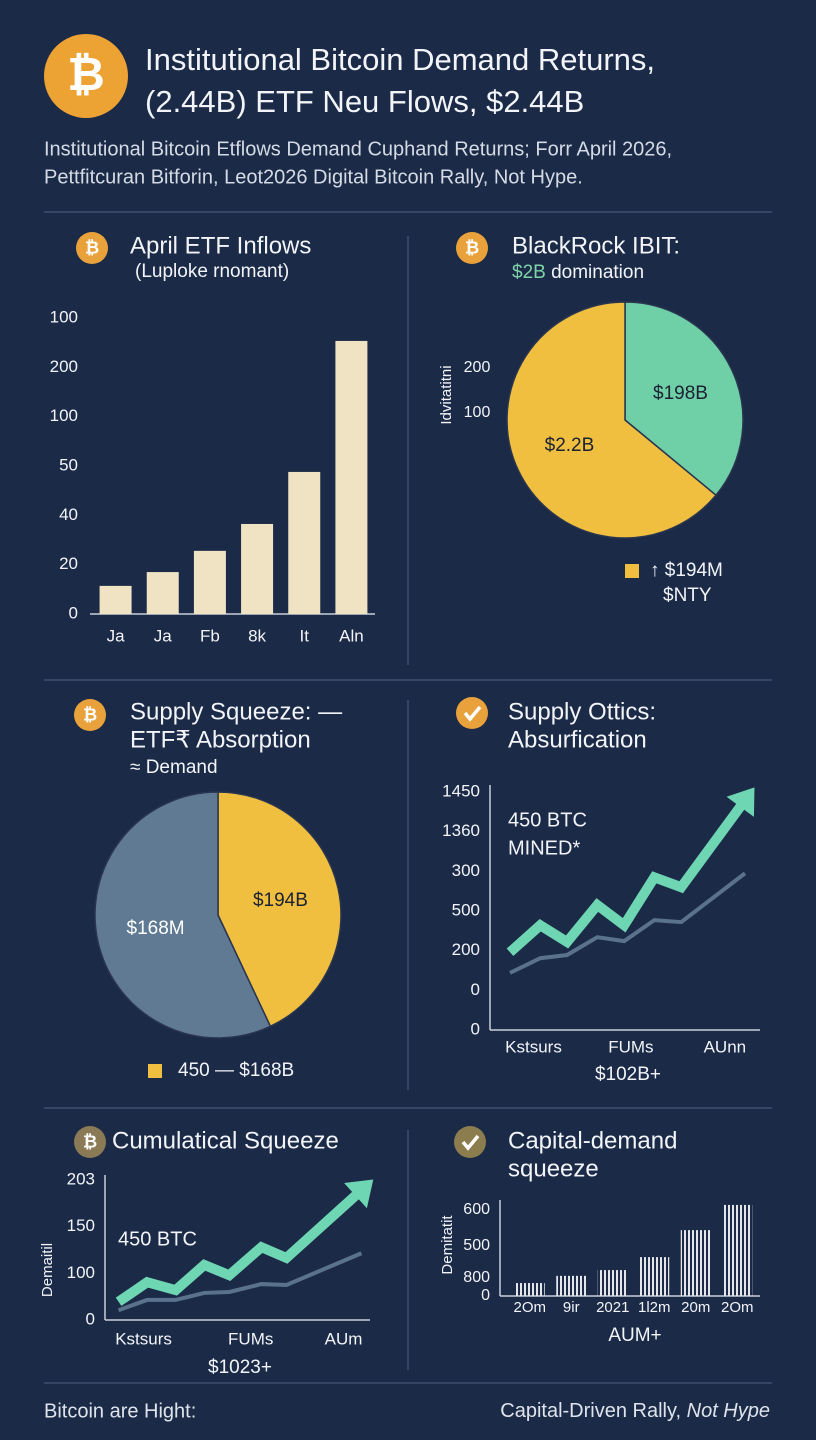 This screenshot has width=816, height=1440. What do you see at coordinates (447, 1245) in the screenshot?
I see `y-axis-label: Demitatit` at bounding box center [447, 1245].